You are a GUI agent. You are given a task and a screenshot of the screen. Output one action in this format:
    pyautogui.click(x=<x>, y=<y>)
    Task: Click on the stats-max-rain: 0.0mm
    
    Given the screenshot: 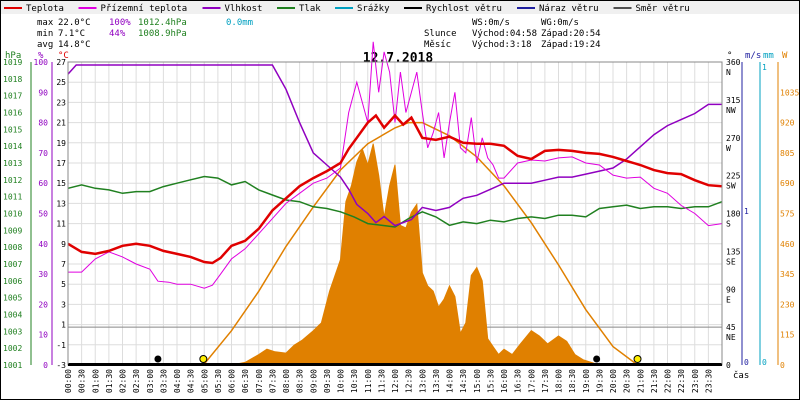 What is the action you would take?
    pyautogui.click(x=239, y=23)
    